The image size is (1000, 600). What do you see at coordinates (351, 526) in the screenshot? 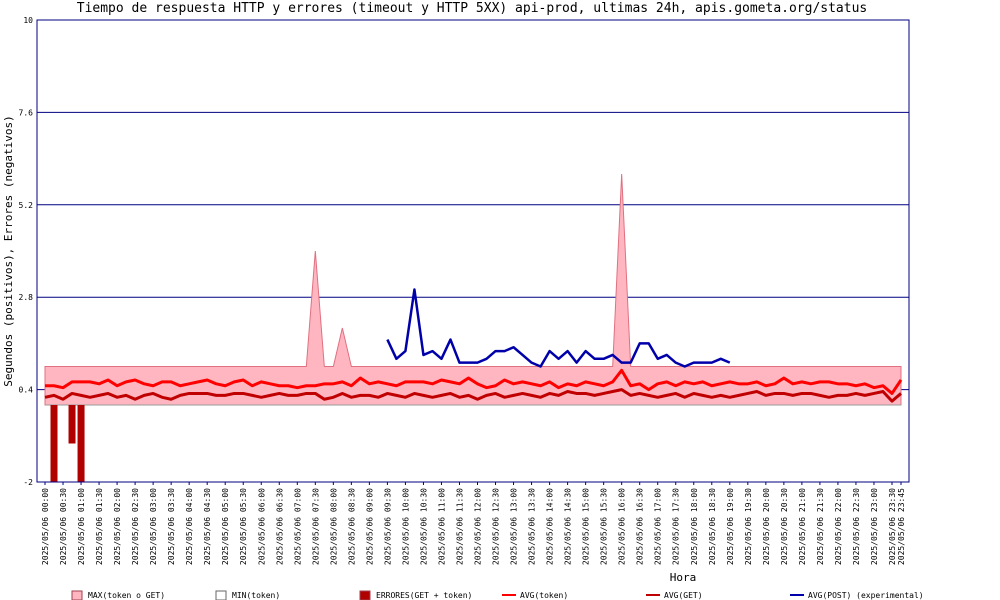
I see `x-tick-label: 2025/05/06 08:30` at bounding box center [351, 526].